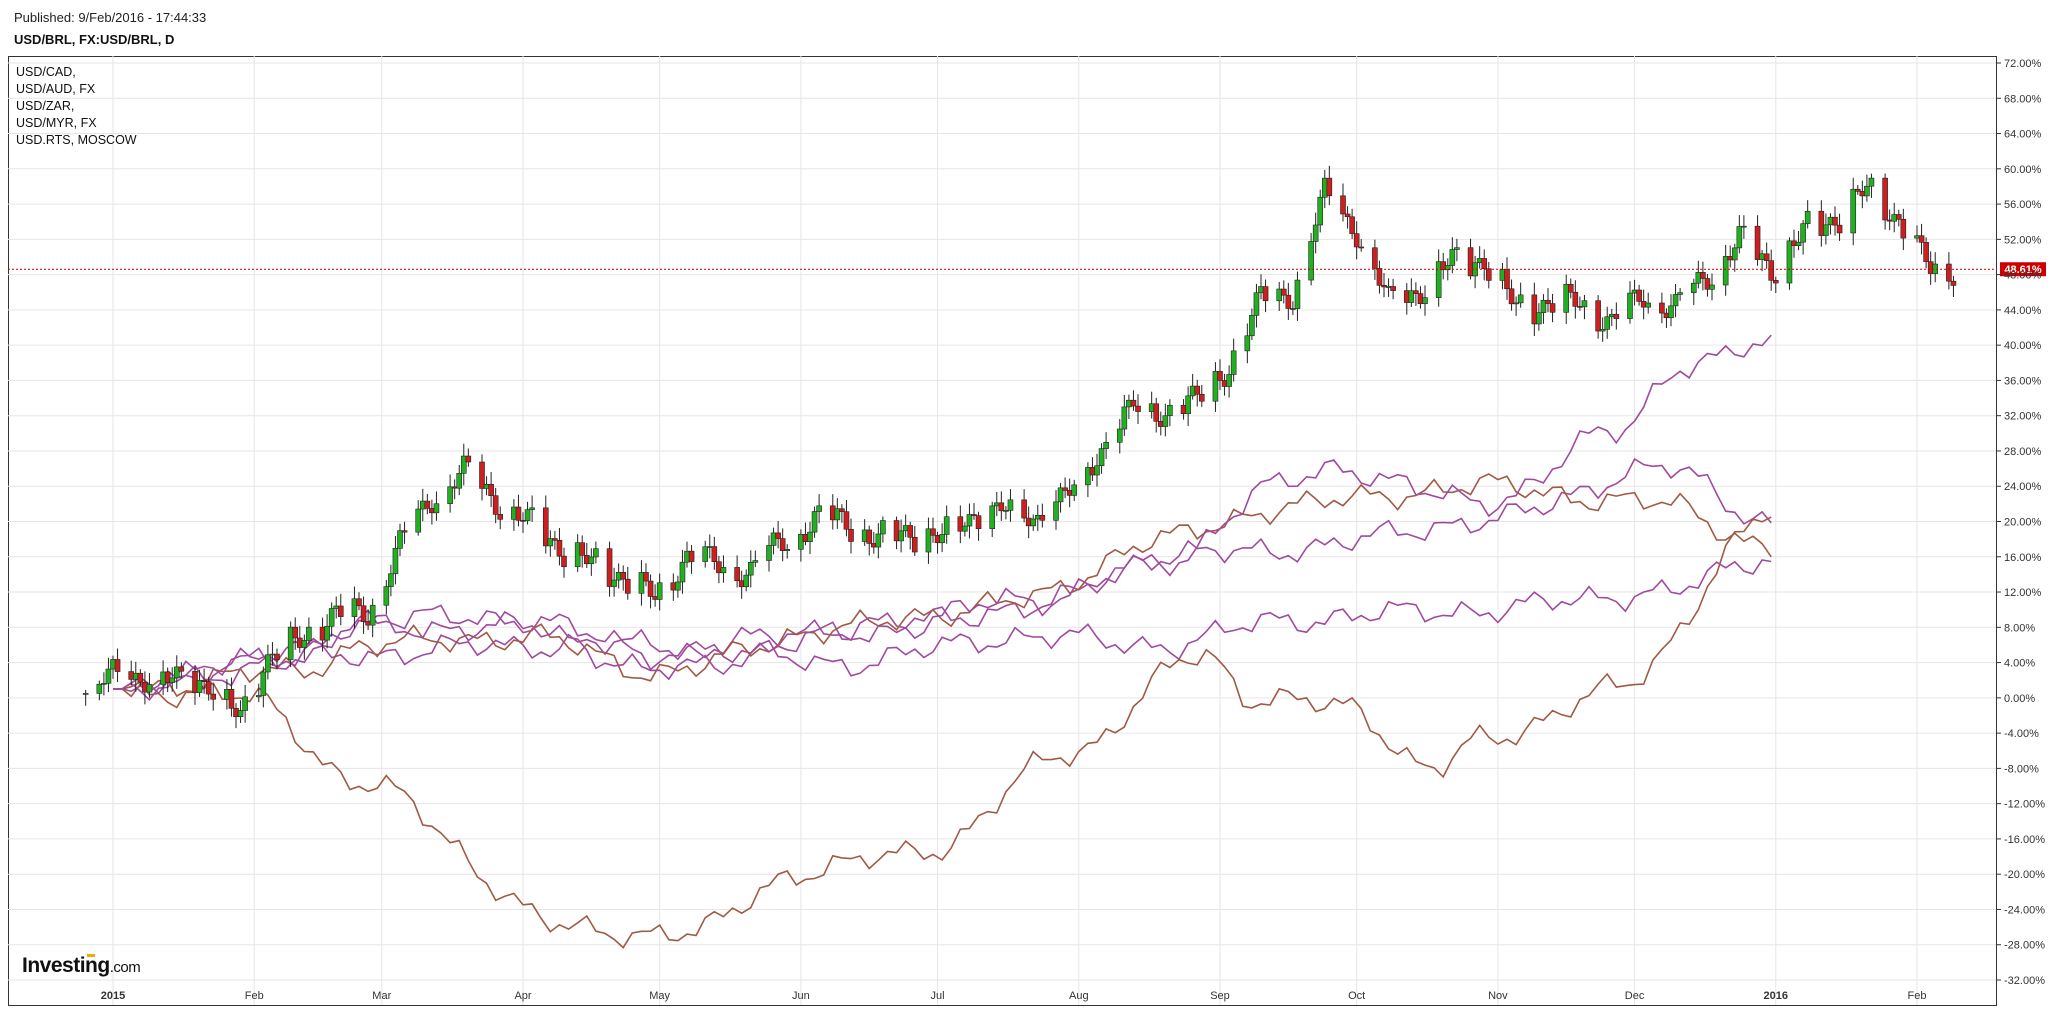  Describe the element at coordinates (94, 39) in the screenshot. I see `chart-symbol-title: USD/BRL, FX:USD/BRL, D` at that location.